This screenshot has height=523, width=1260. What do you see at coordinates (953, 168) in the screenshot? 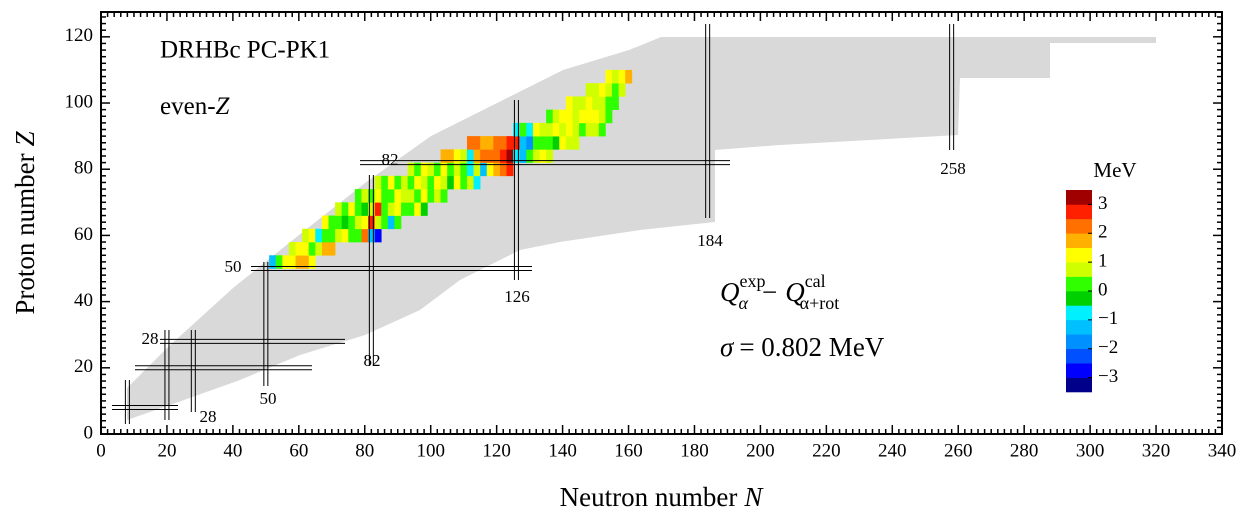
I see `magic-label: 258` at bounding box center [953, 168].